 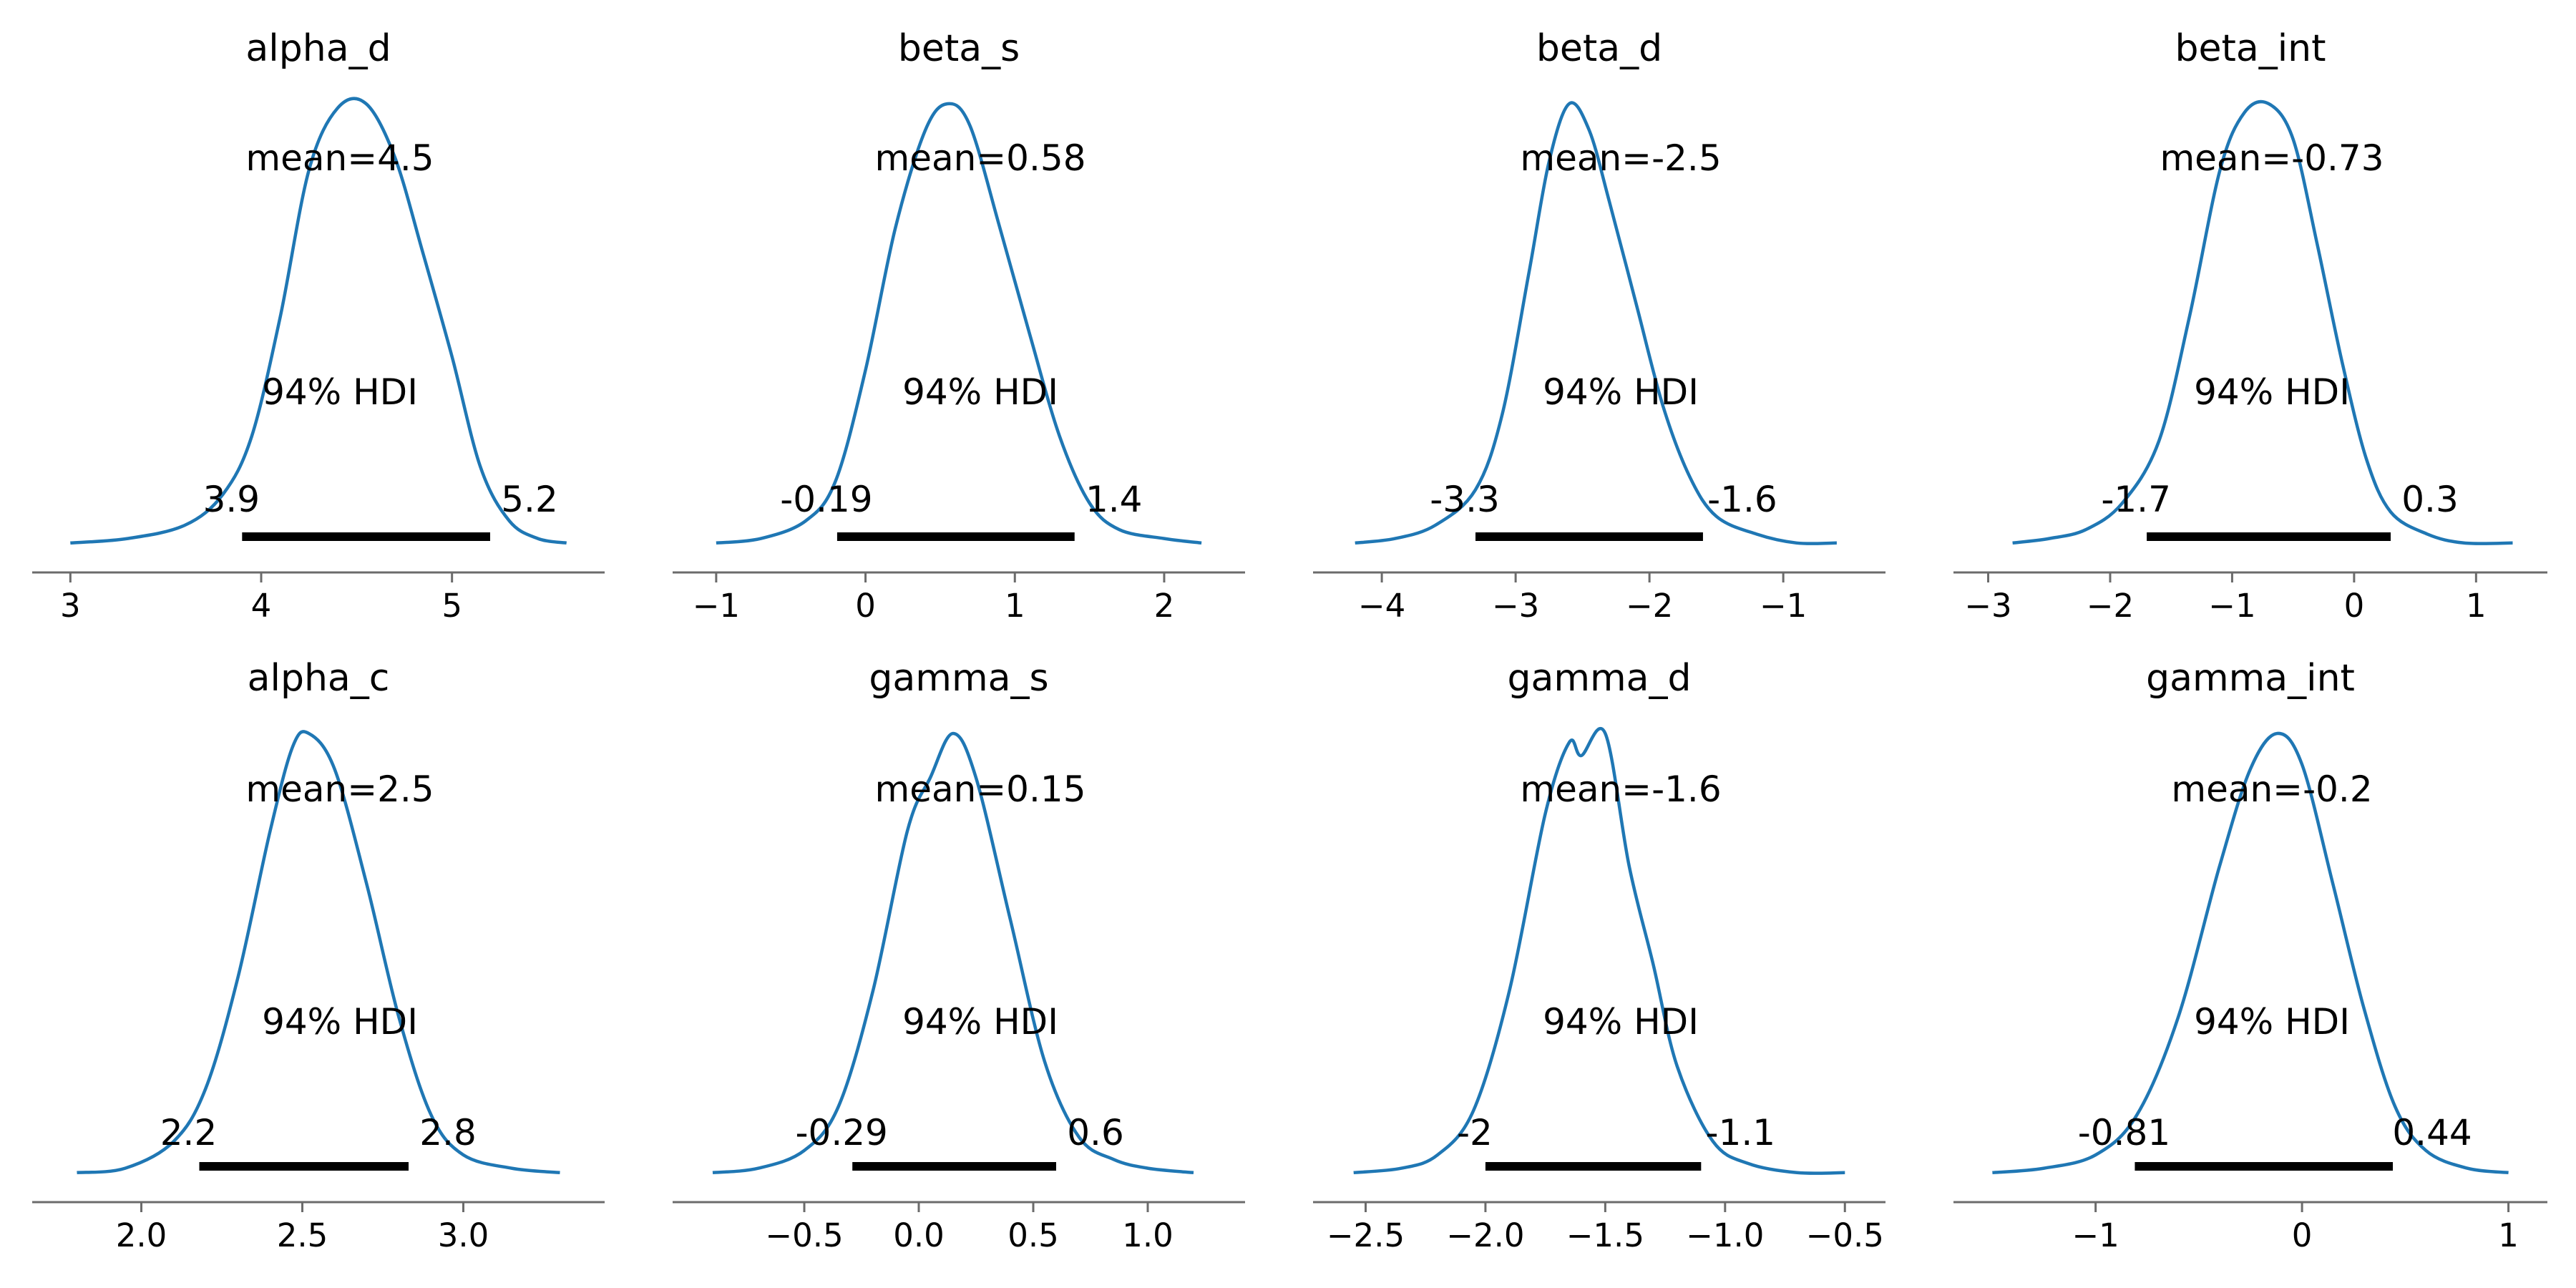 I want to click on hdi-high-label: 2.8, so click(x=448, y=1132).